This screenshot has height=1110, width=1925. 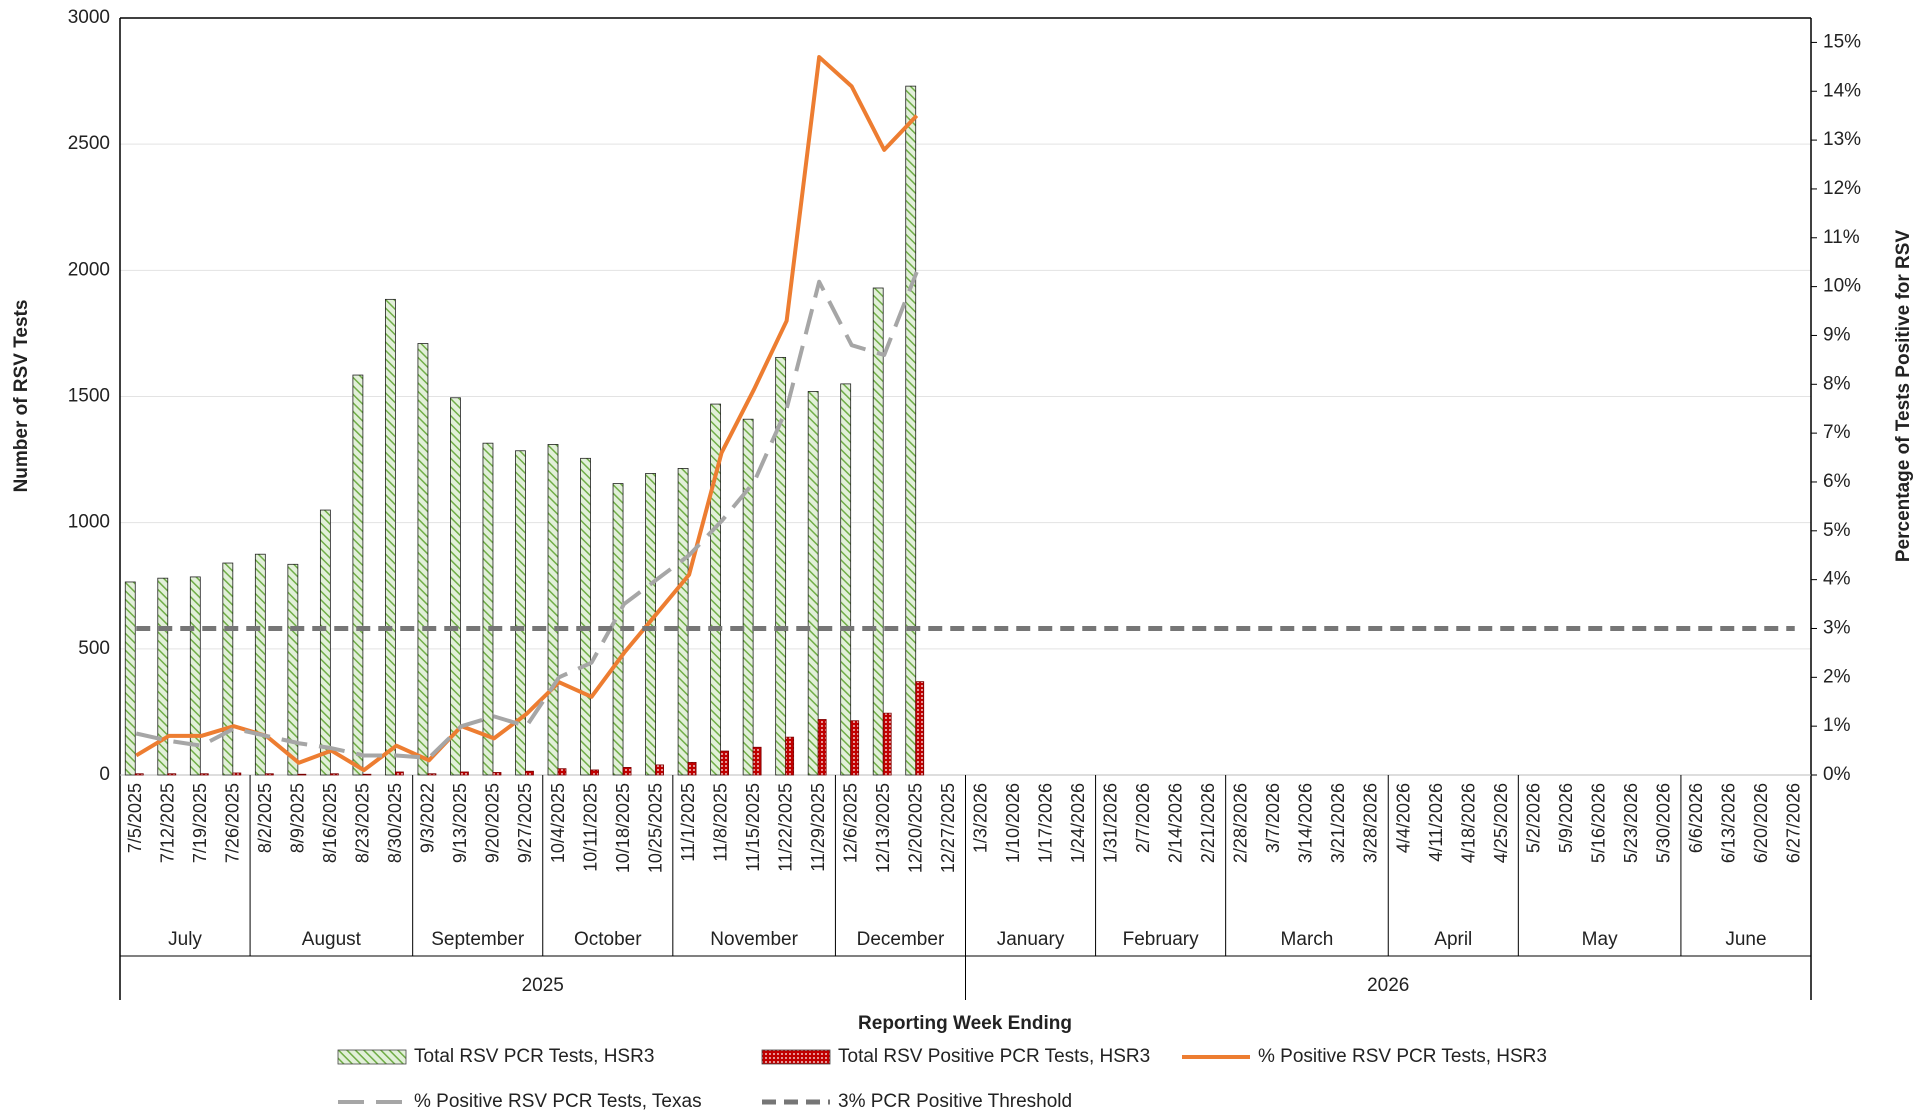 I want to click on x-tick-label: 9/13/2025, so click(x=460, y=823).